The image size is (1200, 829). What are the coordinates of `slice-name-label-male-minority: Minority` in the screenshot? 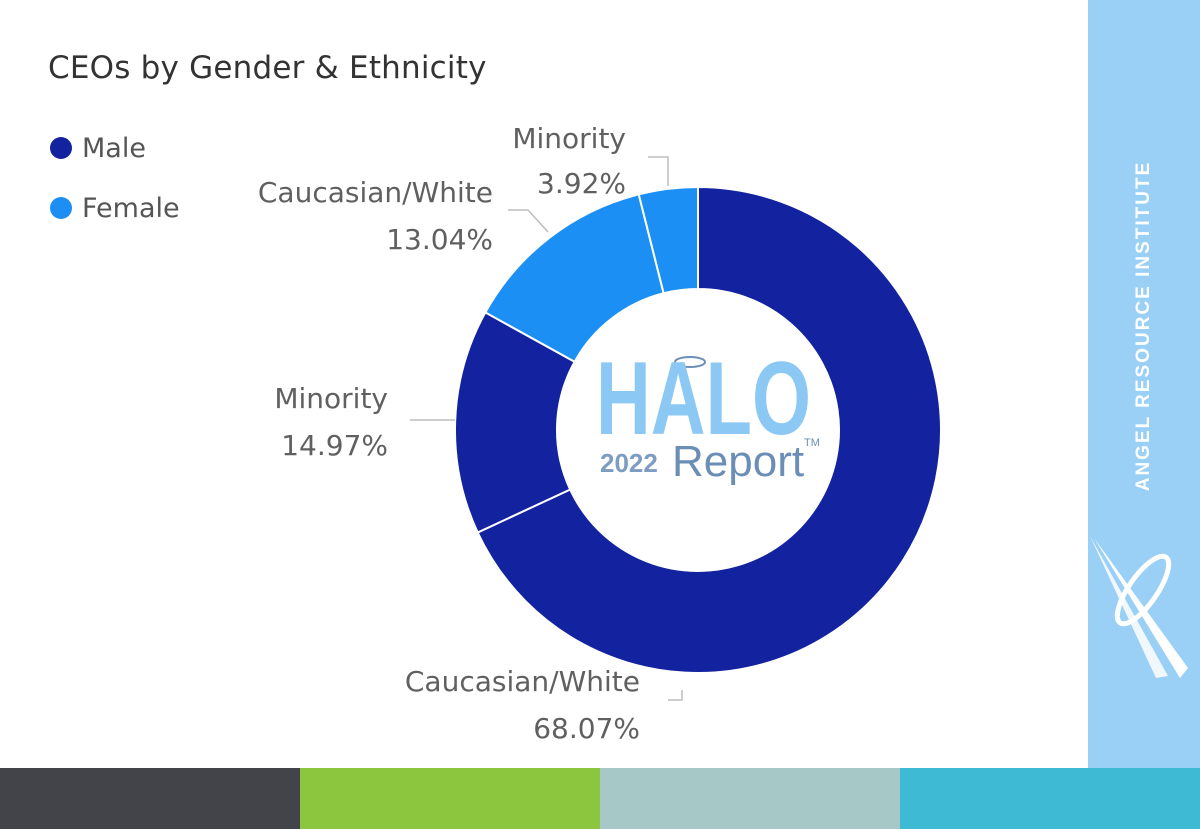 It's located at (331, 398).